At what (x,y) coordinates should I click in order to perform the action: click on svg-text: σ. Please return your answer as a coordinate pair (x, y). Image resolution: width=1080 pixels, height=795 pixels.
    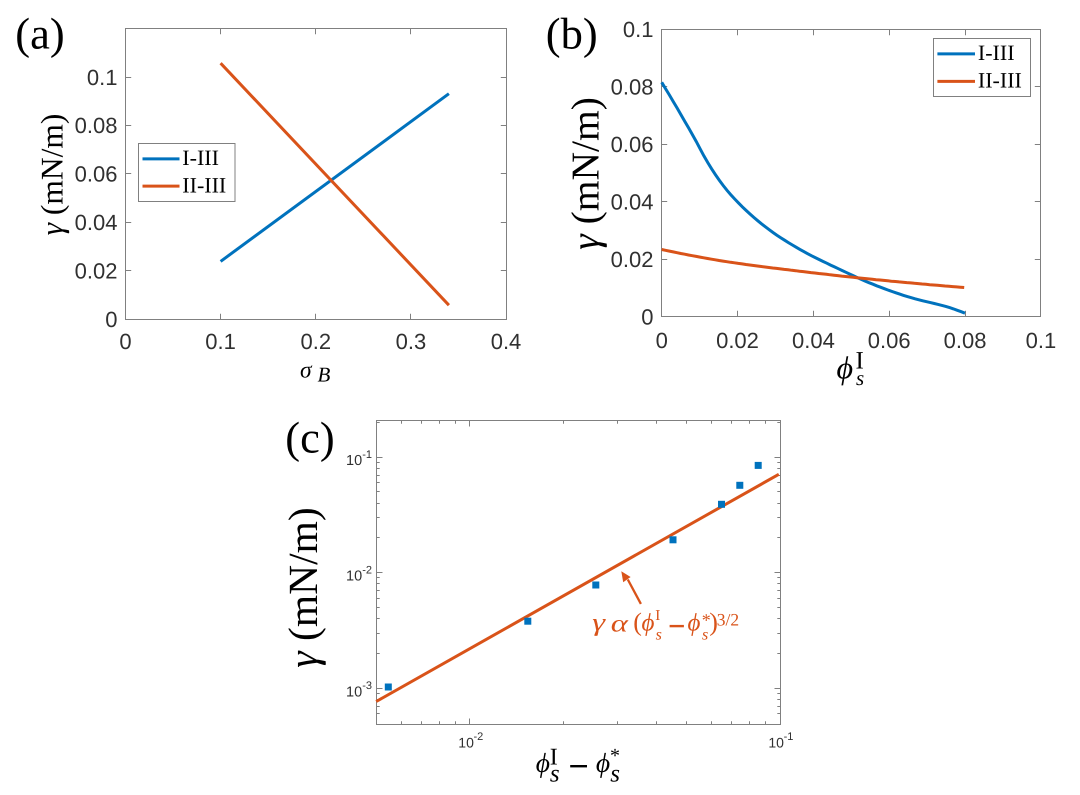
    Looking at the image, I should click on (306, 371).